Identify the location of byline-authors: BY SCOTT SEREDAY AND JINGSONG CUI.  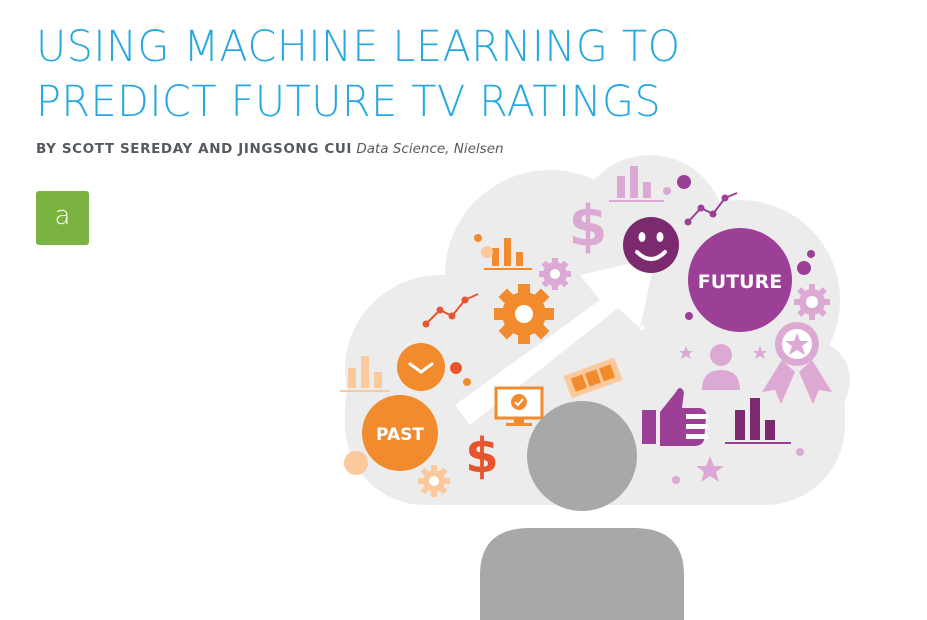
(194, 149).